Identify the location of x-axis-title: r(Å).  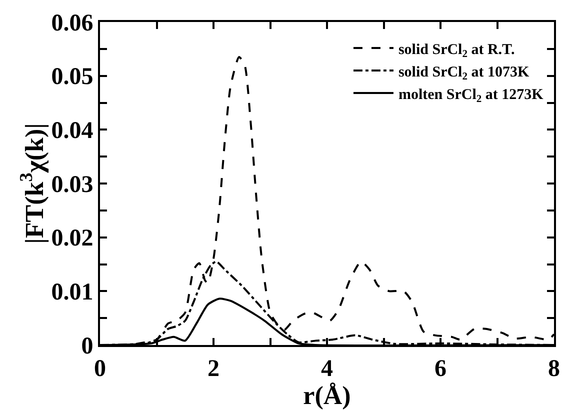
(327, 395).